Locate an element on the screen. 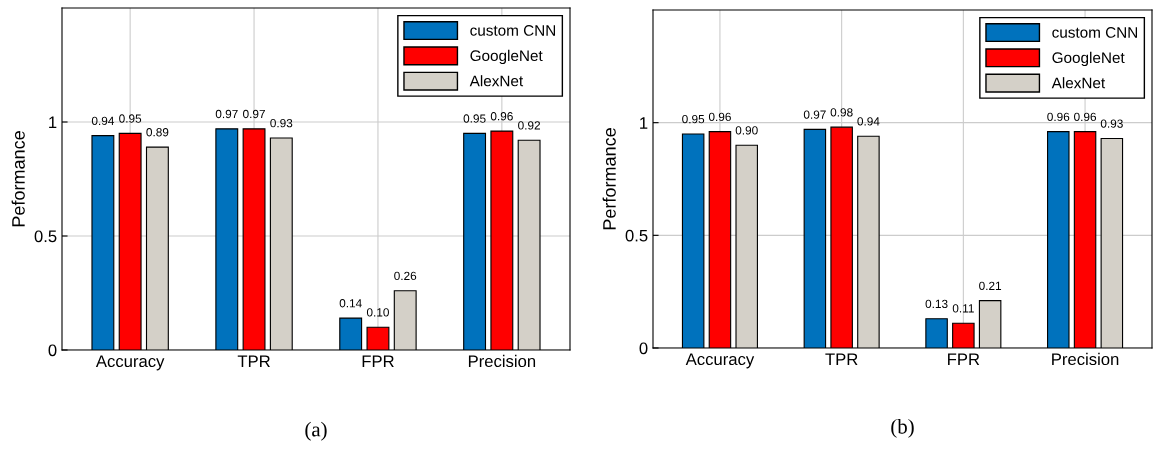  data-label: 0.21 is located at coordinates (990, 286).